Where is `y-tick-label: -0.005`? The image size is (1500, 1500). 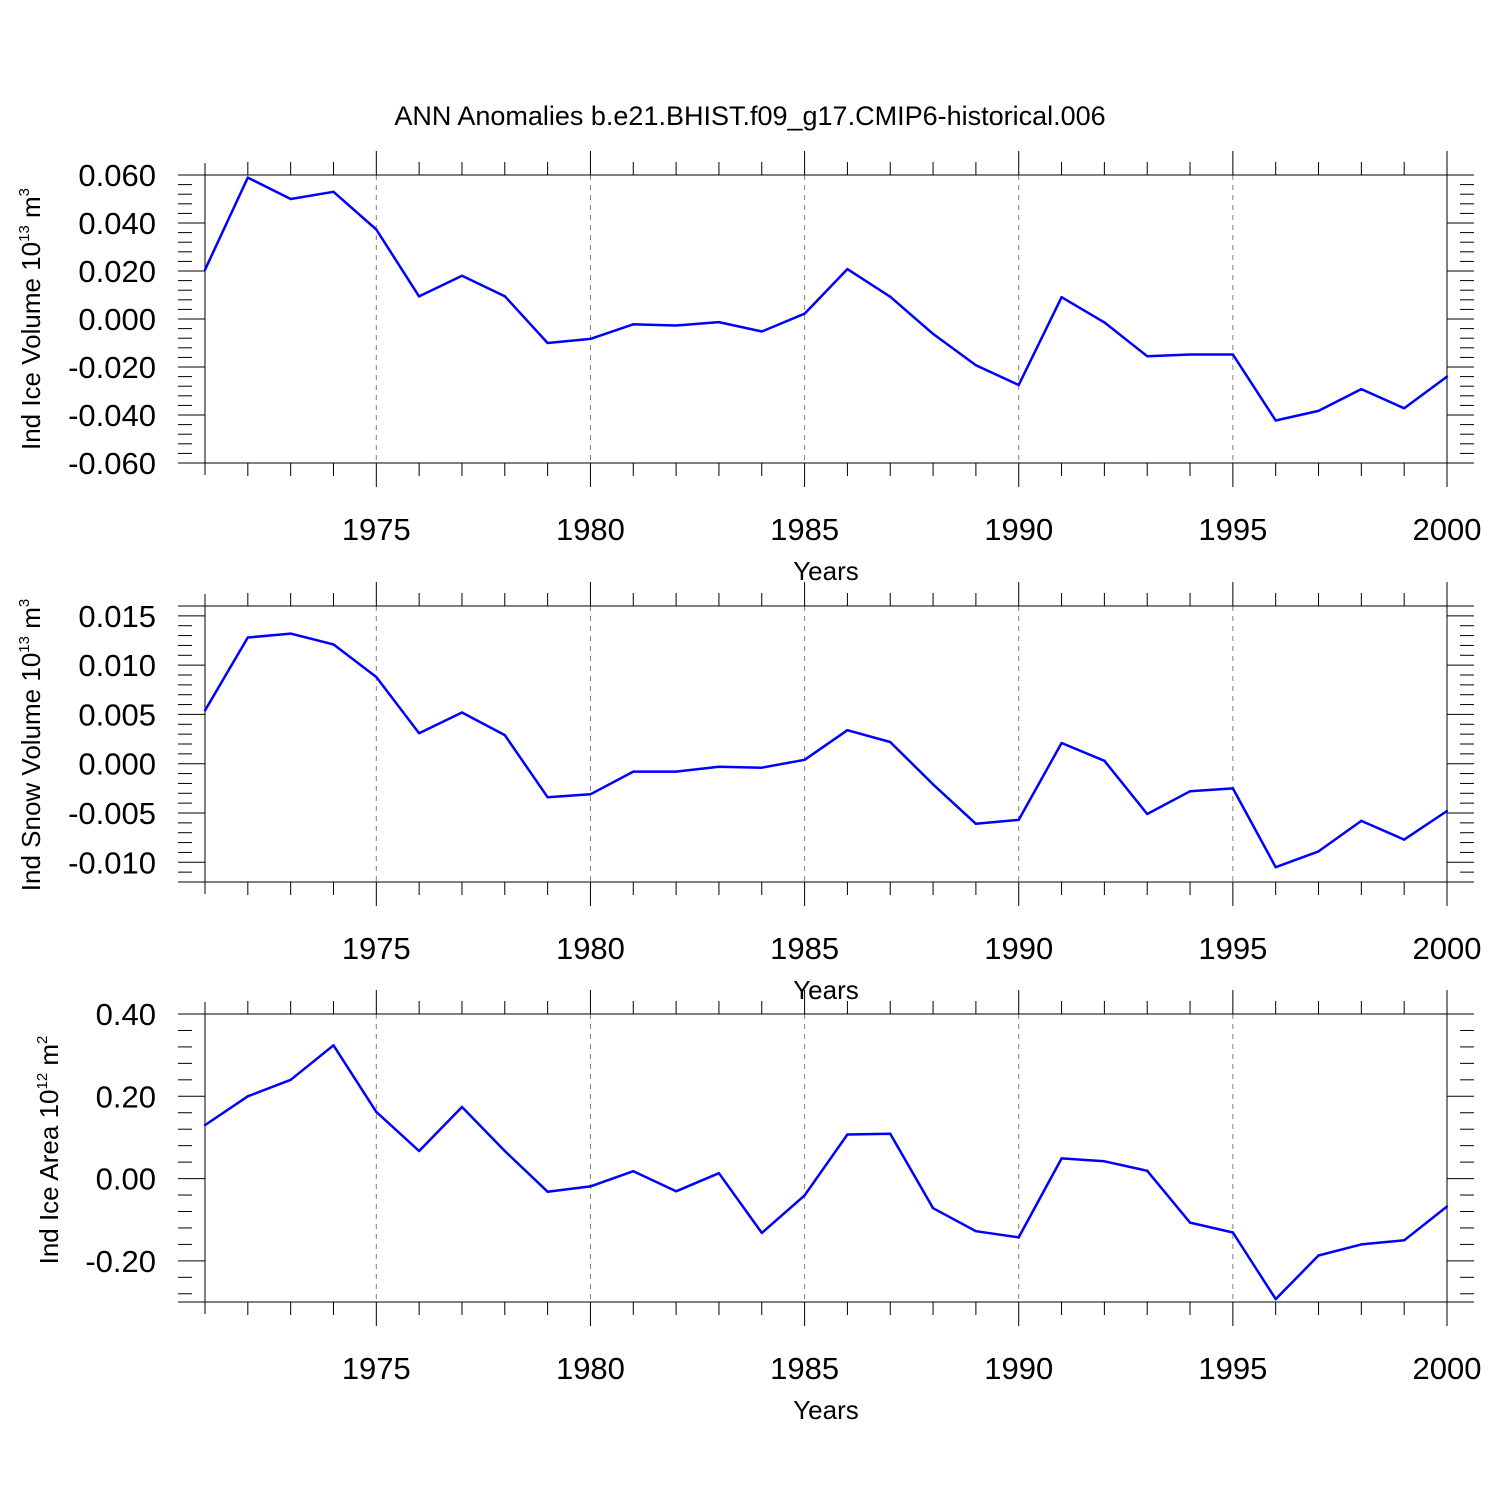
y-tick-label: -0.005 is located at coordinates (112, 813).